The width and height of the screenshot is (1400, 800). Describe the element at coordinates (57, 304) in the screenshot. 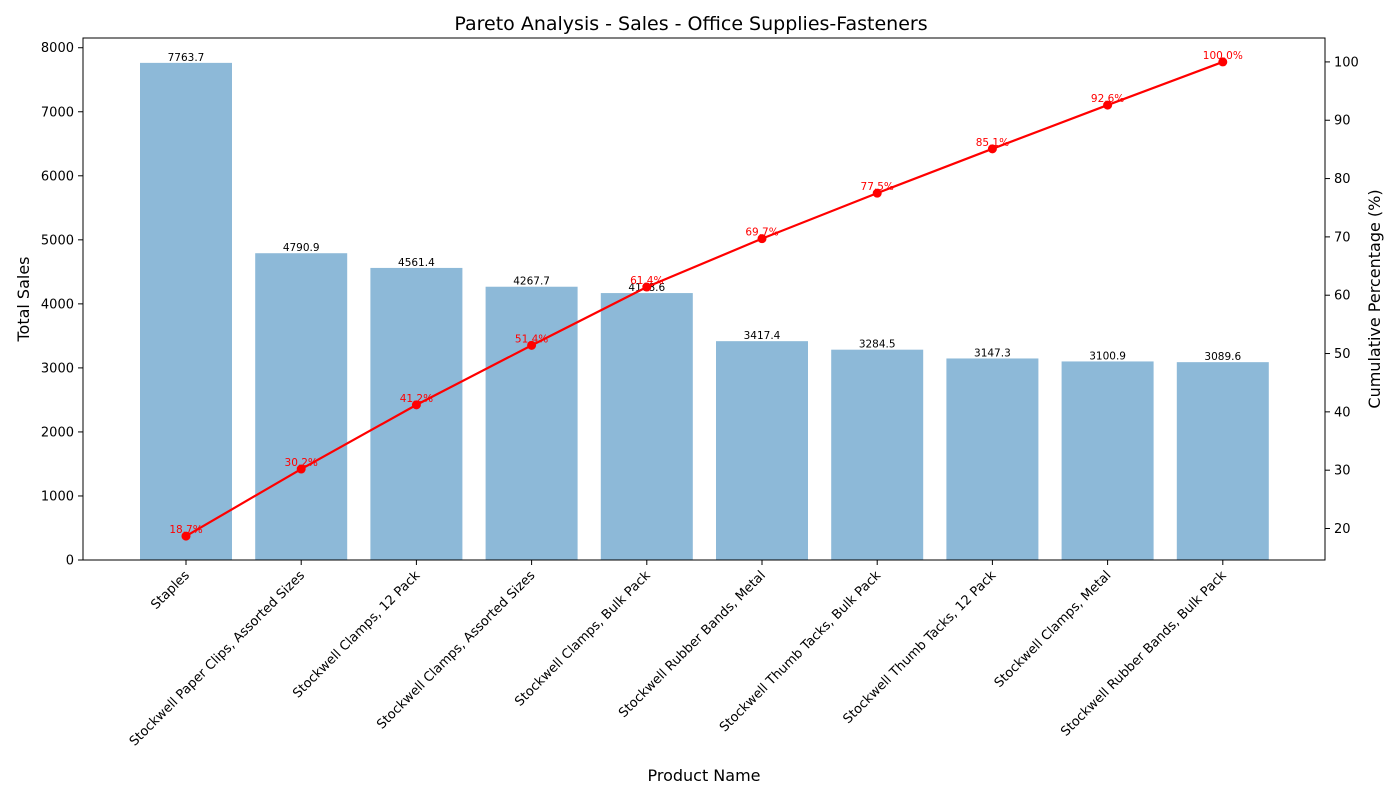

I see `y-tick-label: 4000` at that location.